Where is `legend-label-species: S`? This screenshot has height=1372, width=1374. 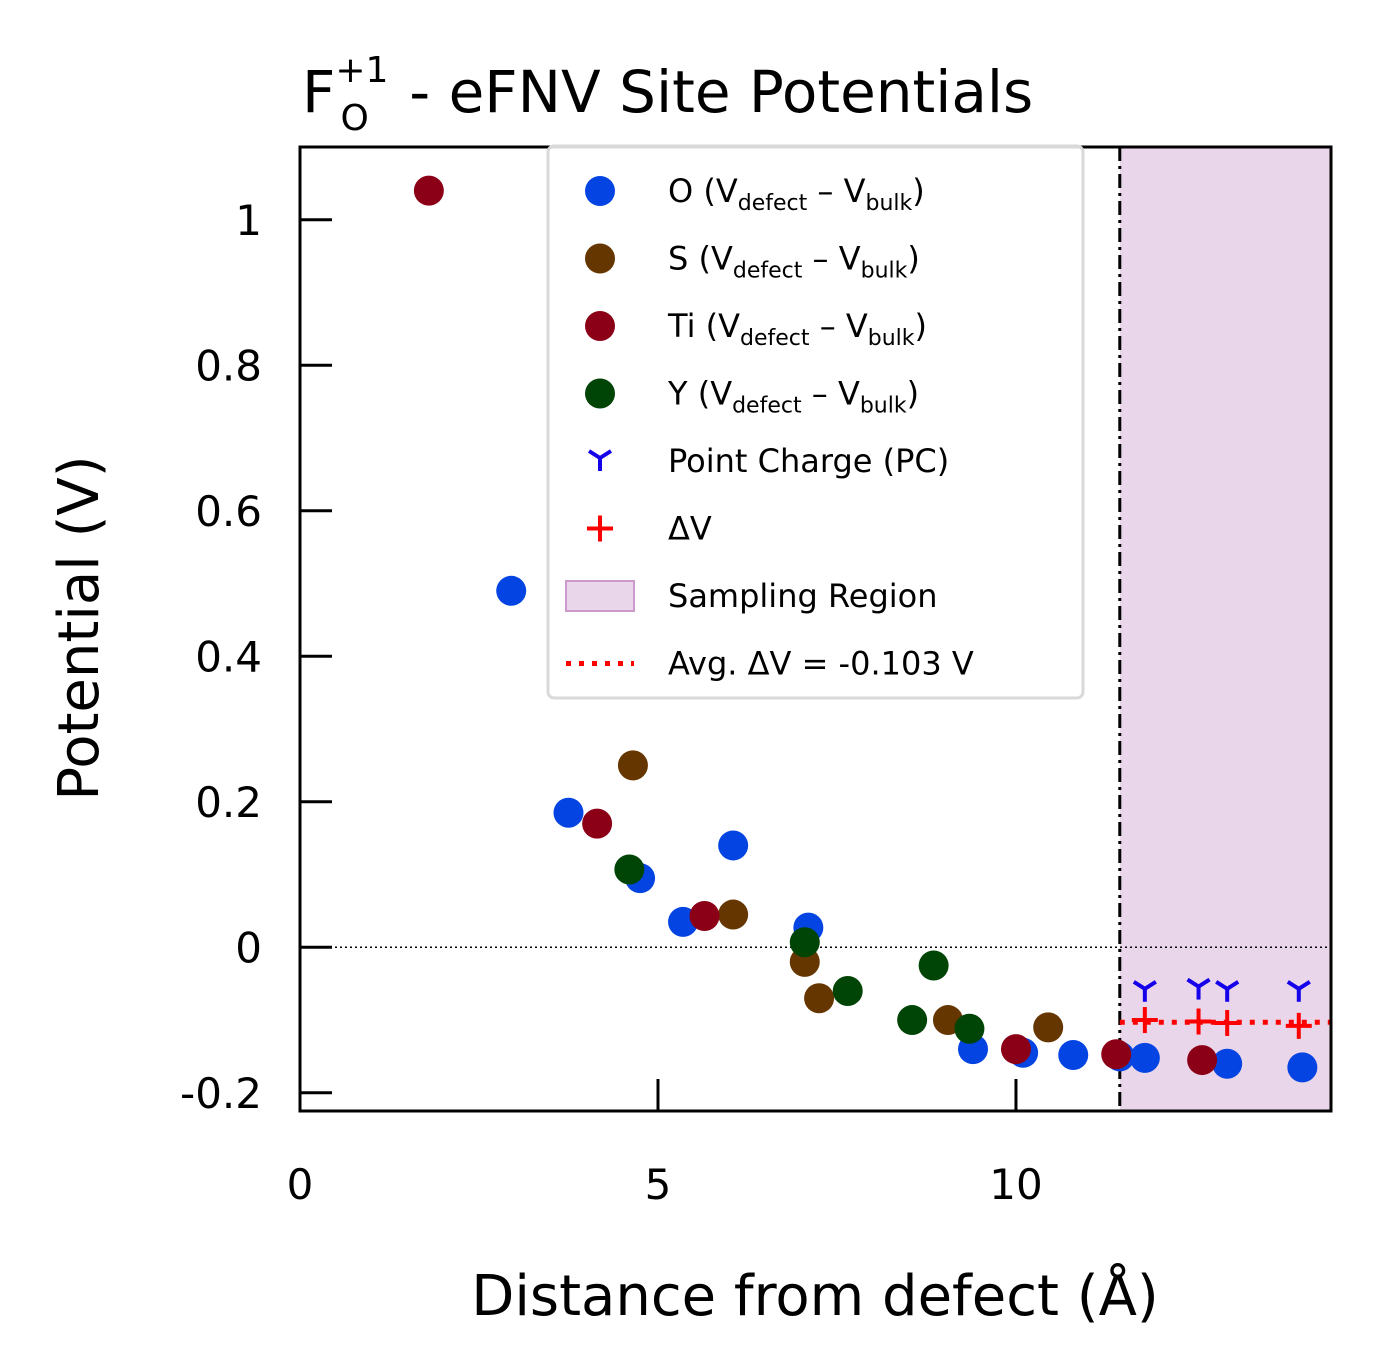
legend-label-species: S is located at coordinates (678, 259).